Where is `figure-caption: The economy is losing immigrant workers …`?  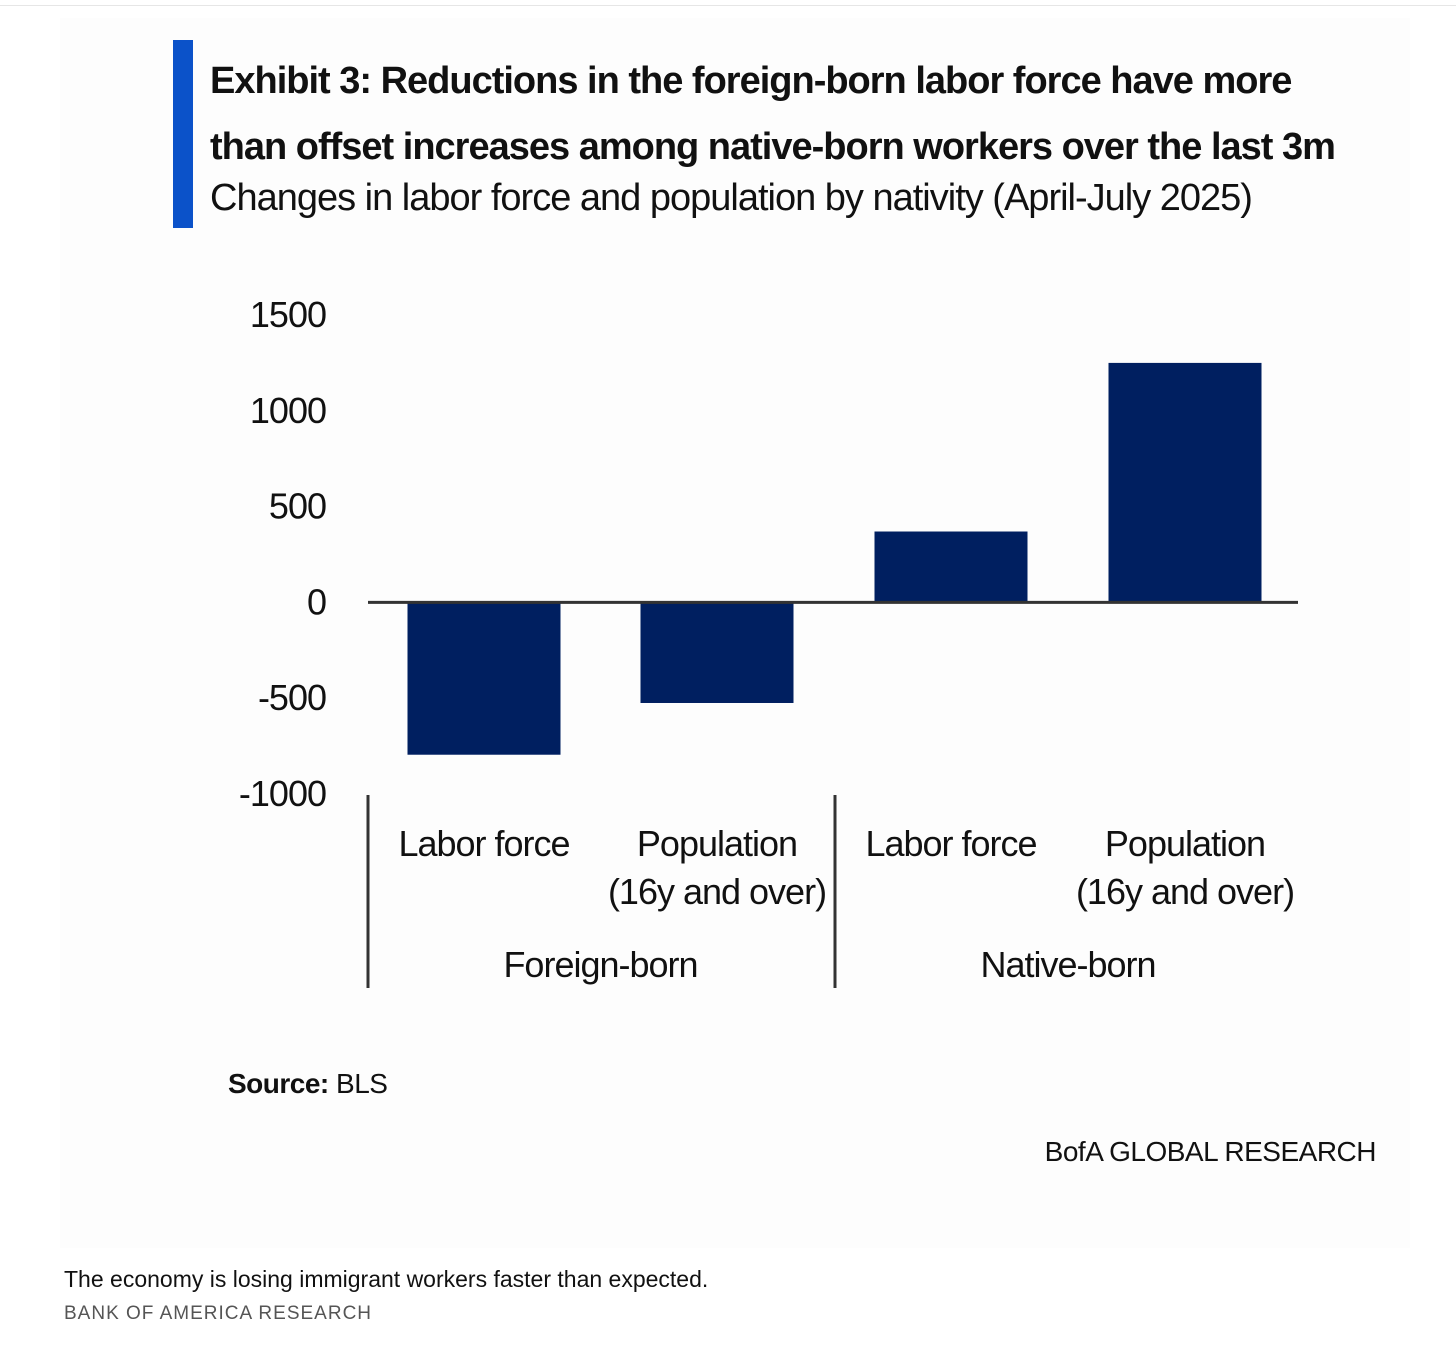 figure-caption: The economy is losing immigrant workers … is located at coordinates (386, 1279).